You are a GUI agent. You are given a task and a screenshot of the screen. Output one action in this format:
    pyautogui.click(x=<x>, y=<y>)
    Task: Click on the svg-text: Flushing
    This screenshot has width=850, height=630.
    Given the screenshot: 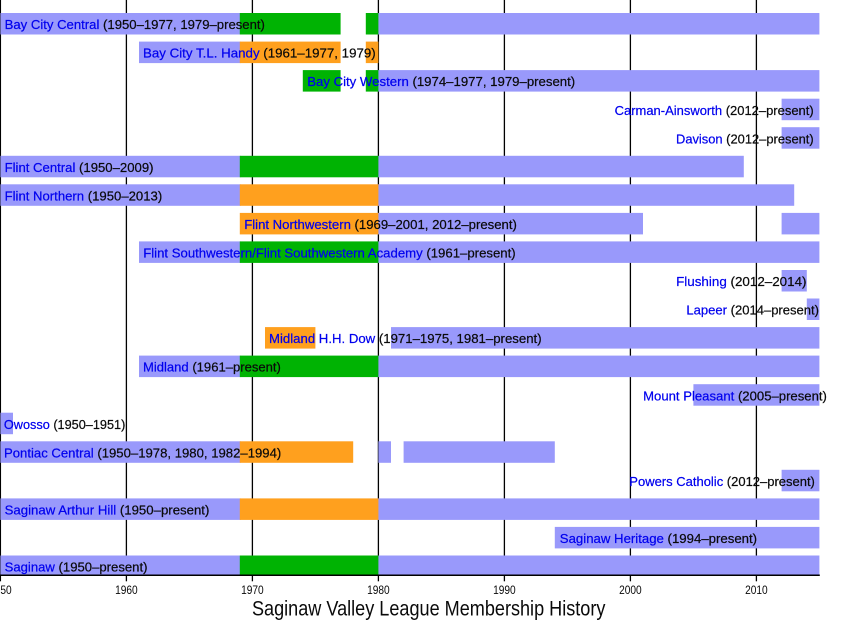 What is the action you would take?
    pyautogui.click(x=701, y=281)
    